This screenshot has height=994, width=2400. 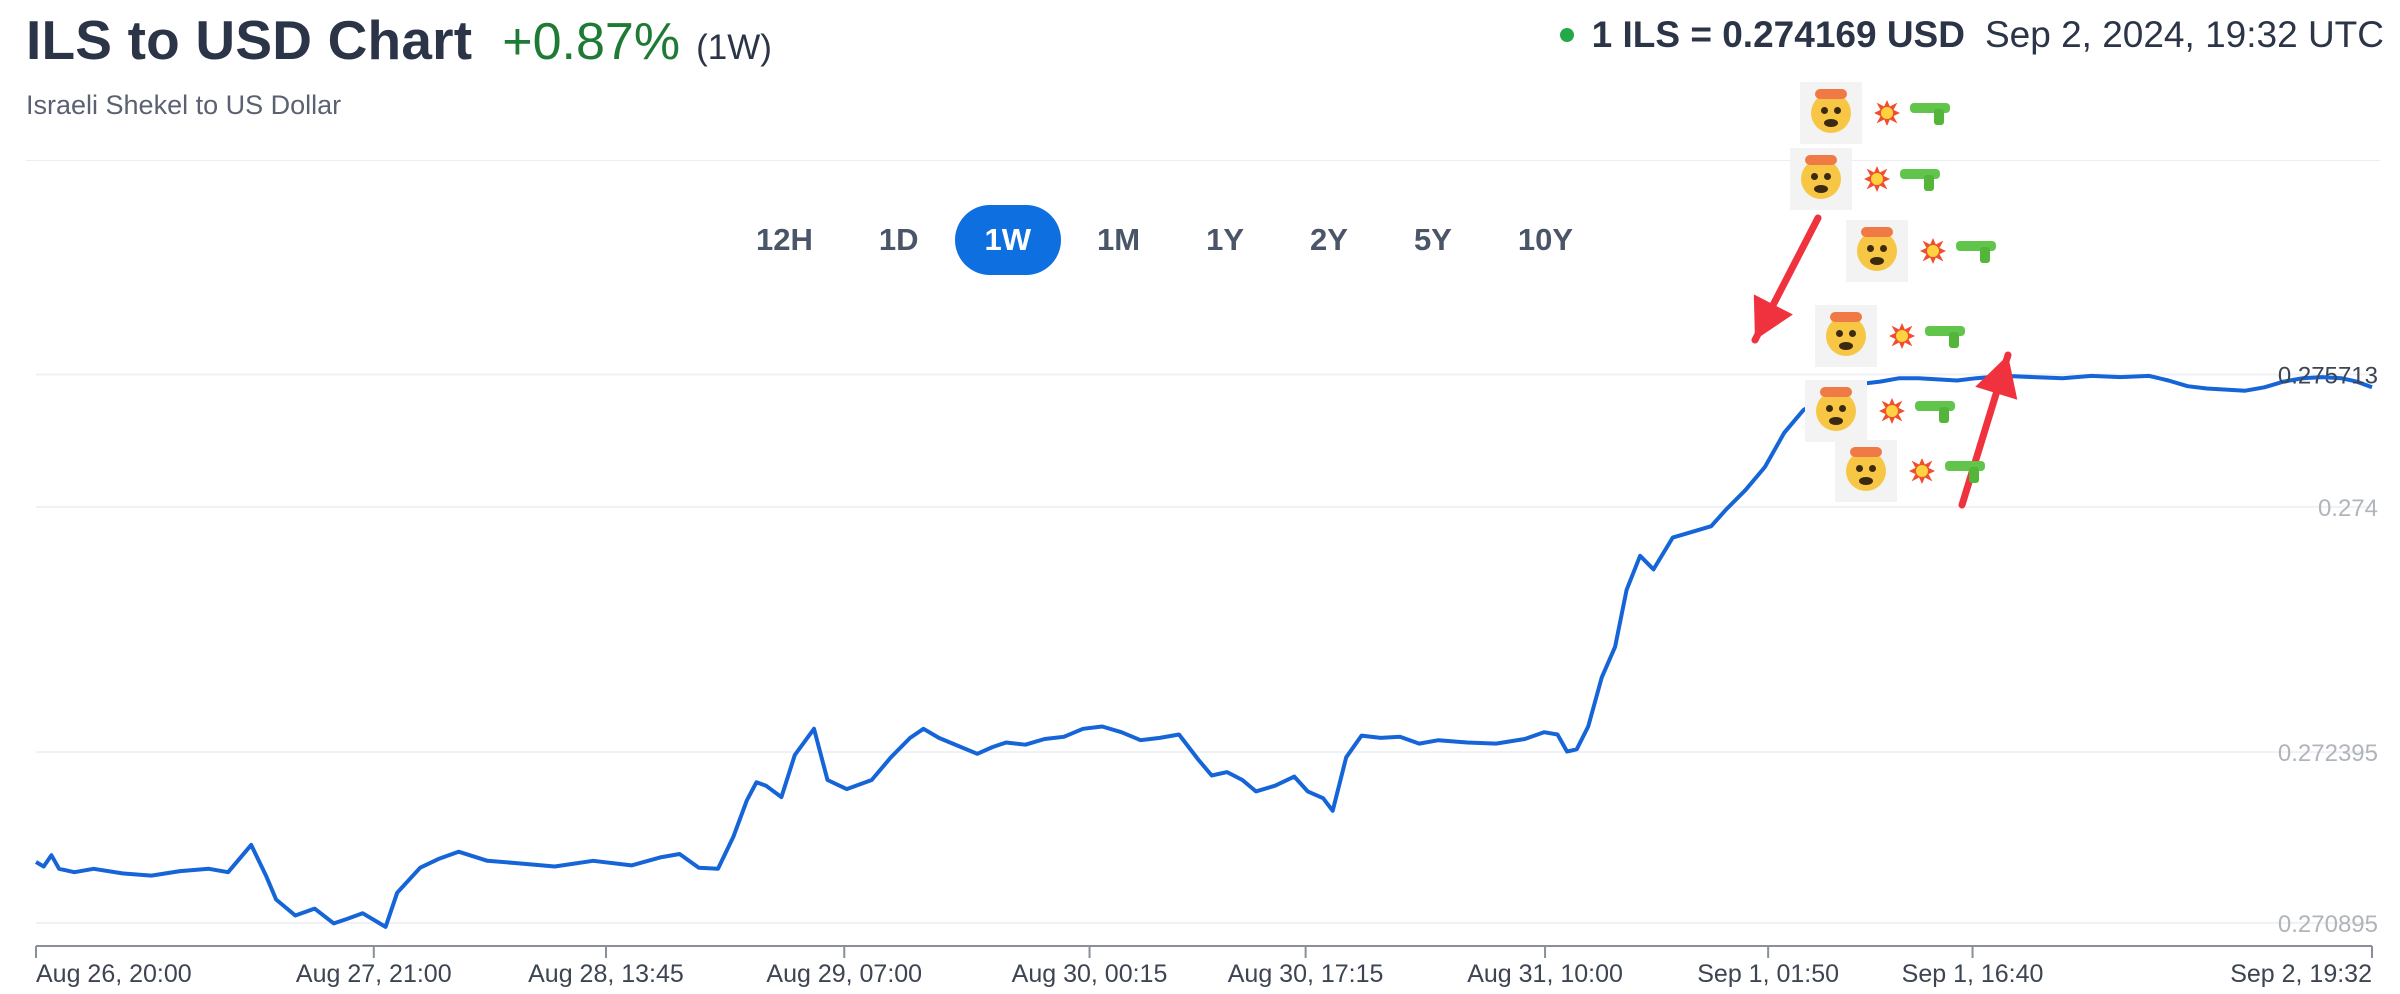 I want to click on title-row: ILS to USD Chart +0.87% (1W), so click(x=399, y=40).